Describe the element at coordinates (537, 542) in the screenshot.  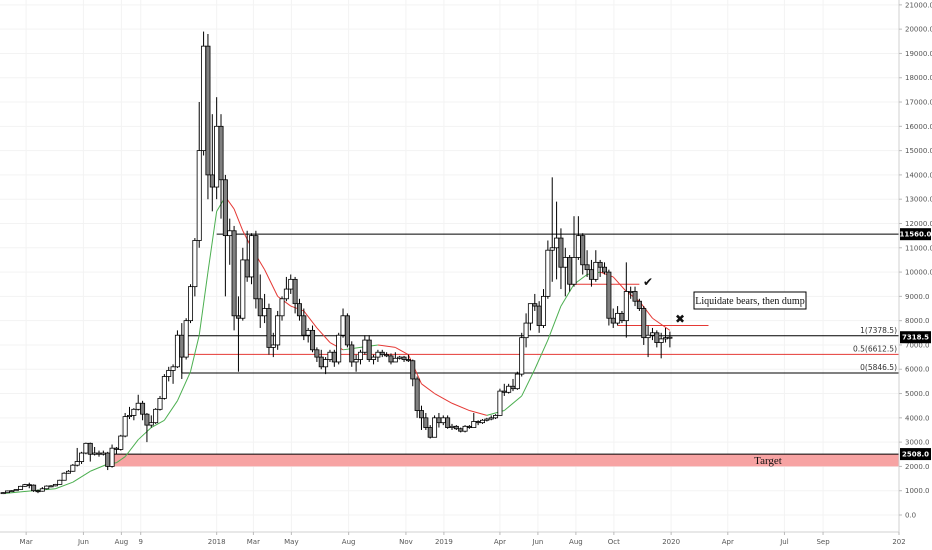
I see `x-tick-label: Jun` at that location.